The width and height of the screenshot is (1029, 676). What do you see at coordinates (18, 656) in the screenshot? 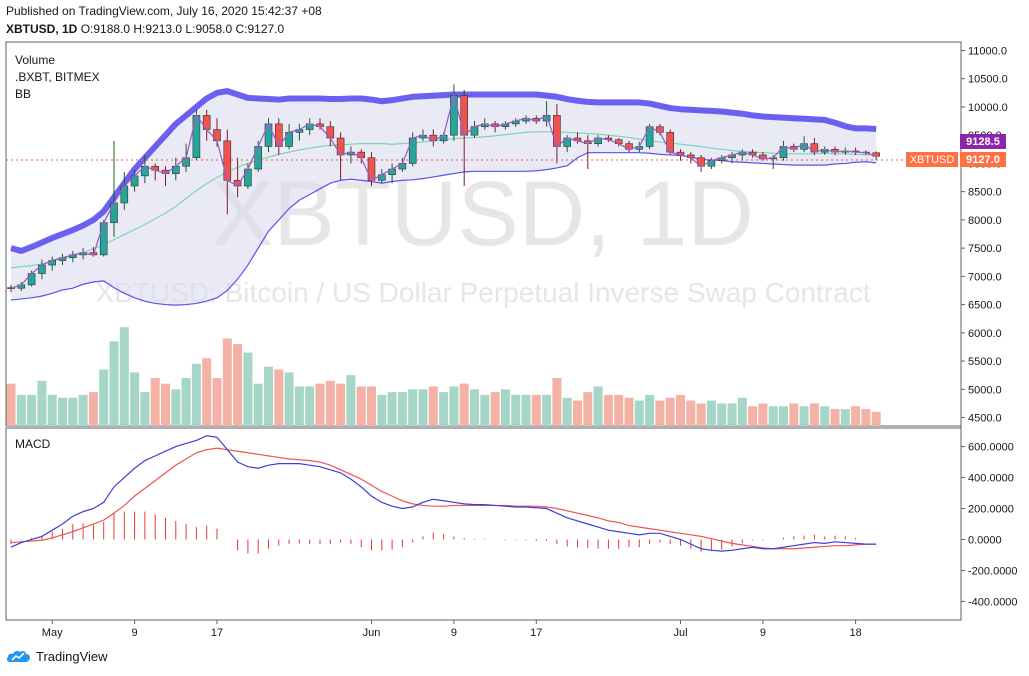
I see `tradingview-cloud-icon` at bounding box center [18, 656].